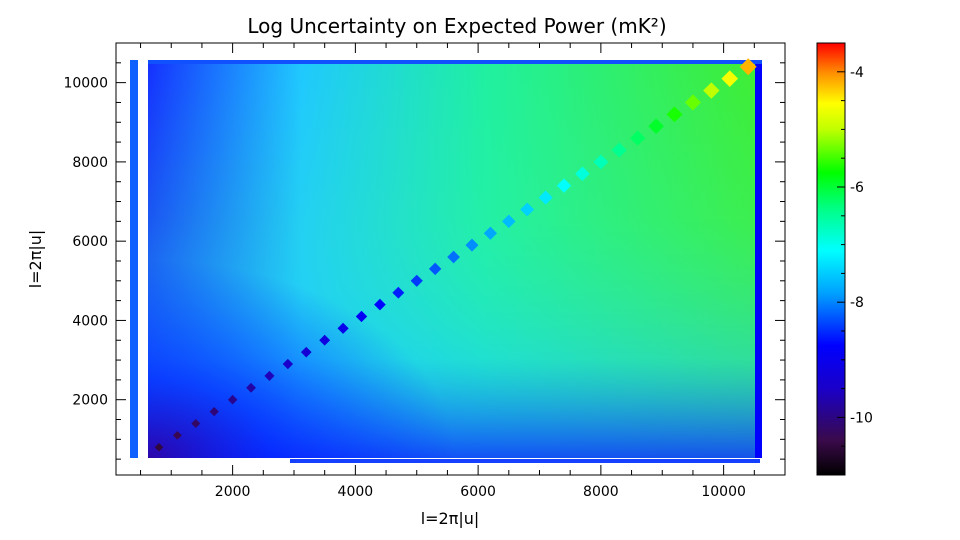 The height and width of the screenshot is (540, 960). Describe the element at coordinates (90, 163) in the screenshot. I see `y-tick-label: 8000` at that location.